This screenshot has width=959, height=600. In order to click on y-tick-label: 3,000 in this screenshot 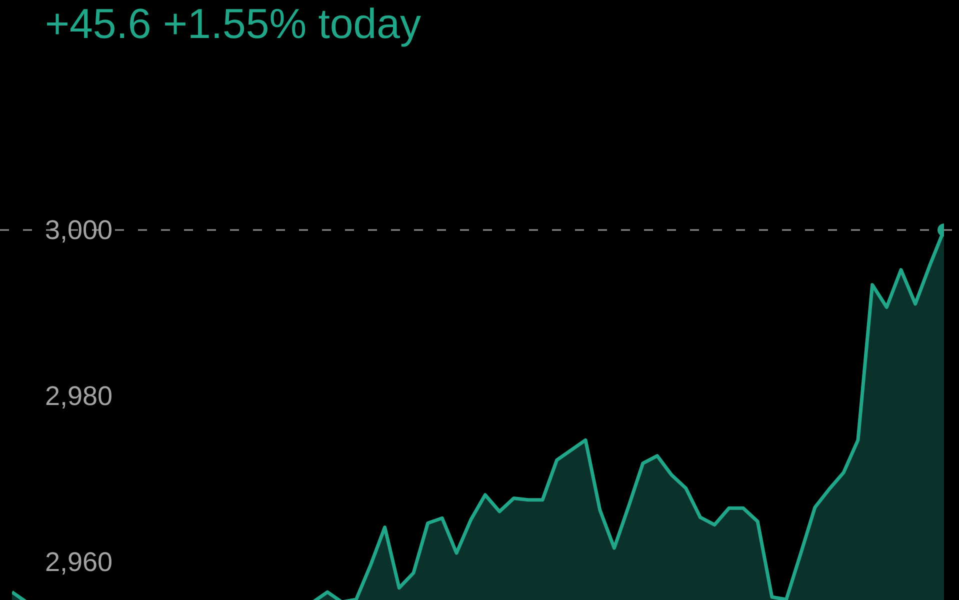, I will do `click(79, 230)`.